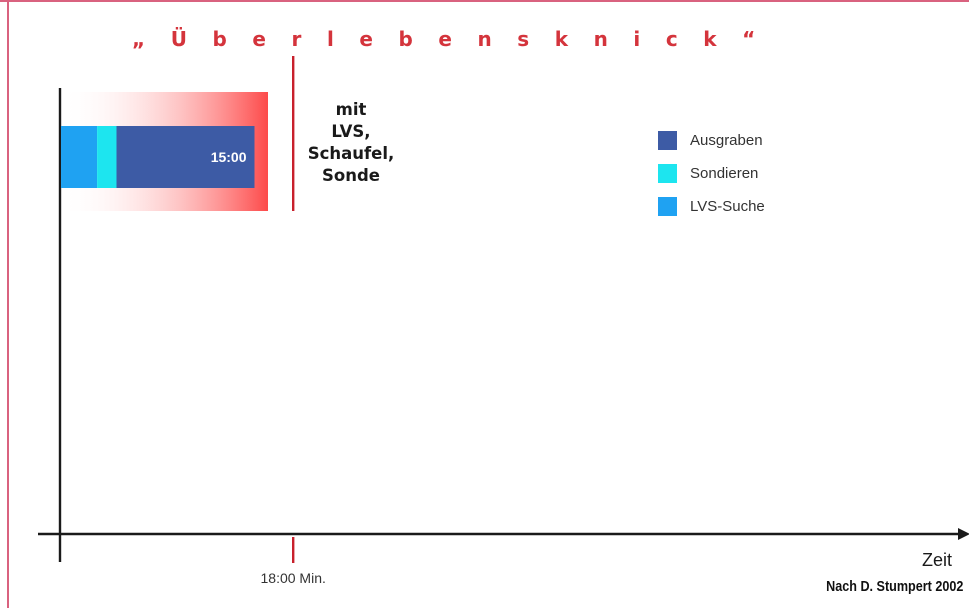 The width and height of the screenshot is (969, 608). What do you see at coordinates (484, 1) in the screenshot?
I see `frame-top-border` at bounding box center [484, 1].